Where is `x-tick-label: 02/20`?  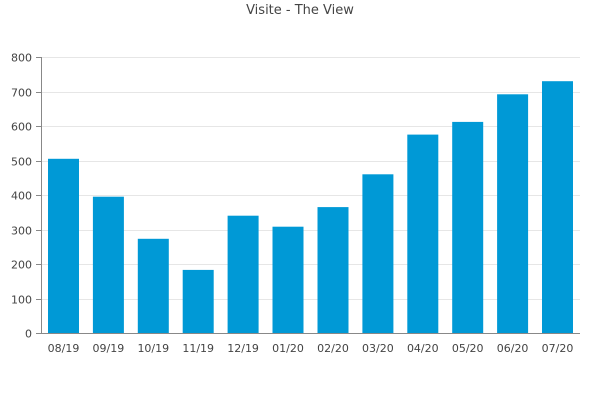
x-tick-label: 02/20 is located at coordinates (333, 348).